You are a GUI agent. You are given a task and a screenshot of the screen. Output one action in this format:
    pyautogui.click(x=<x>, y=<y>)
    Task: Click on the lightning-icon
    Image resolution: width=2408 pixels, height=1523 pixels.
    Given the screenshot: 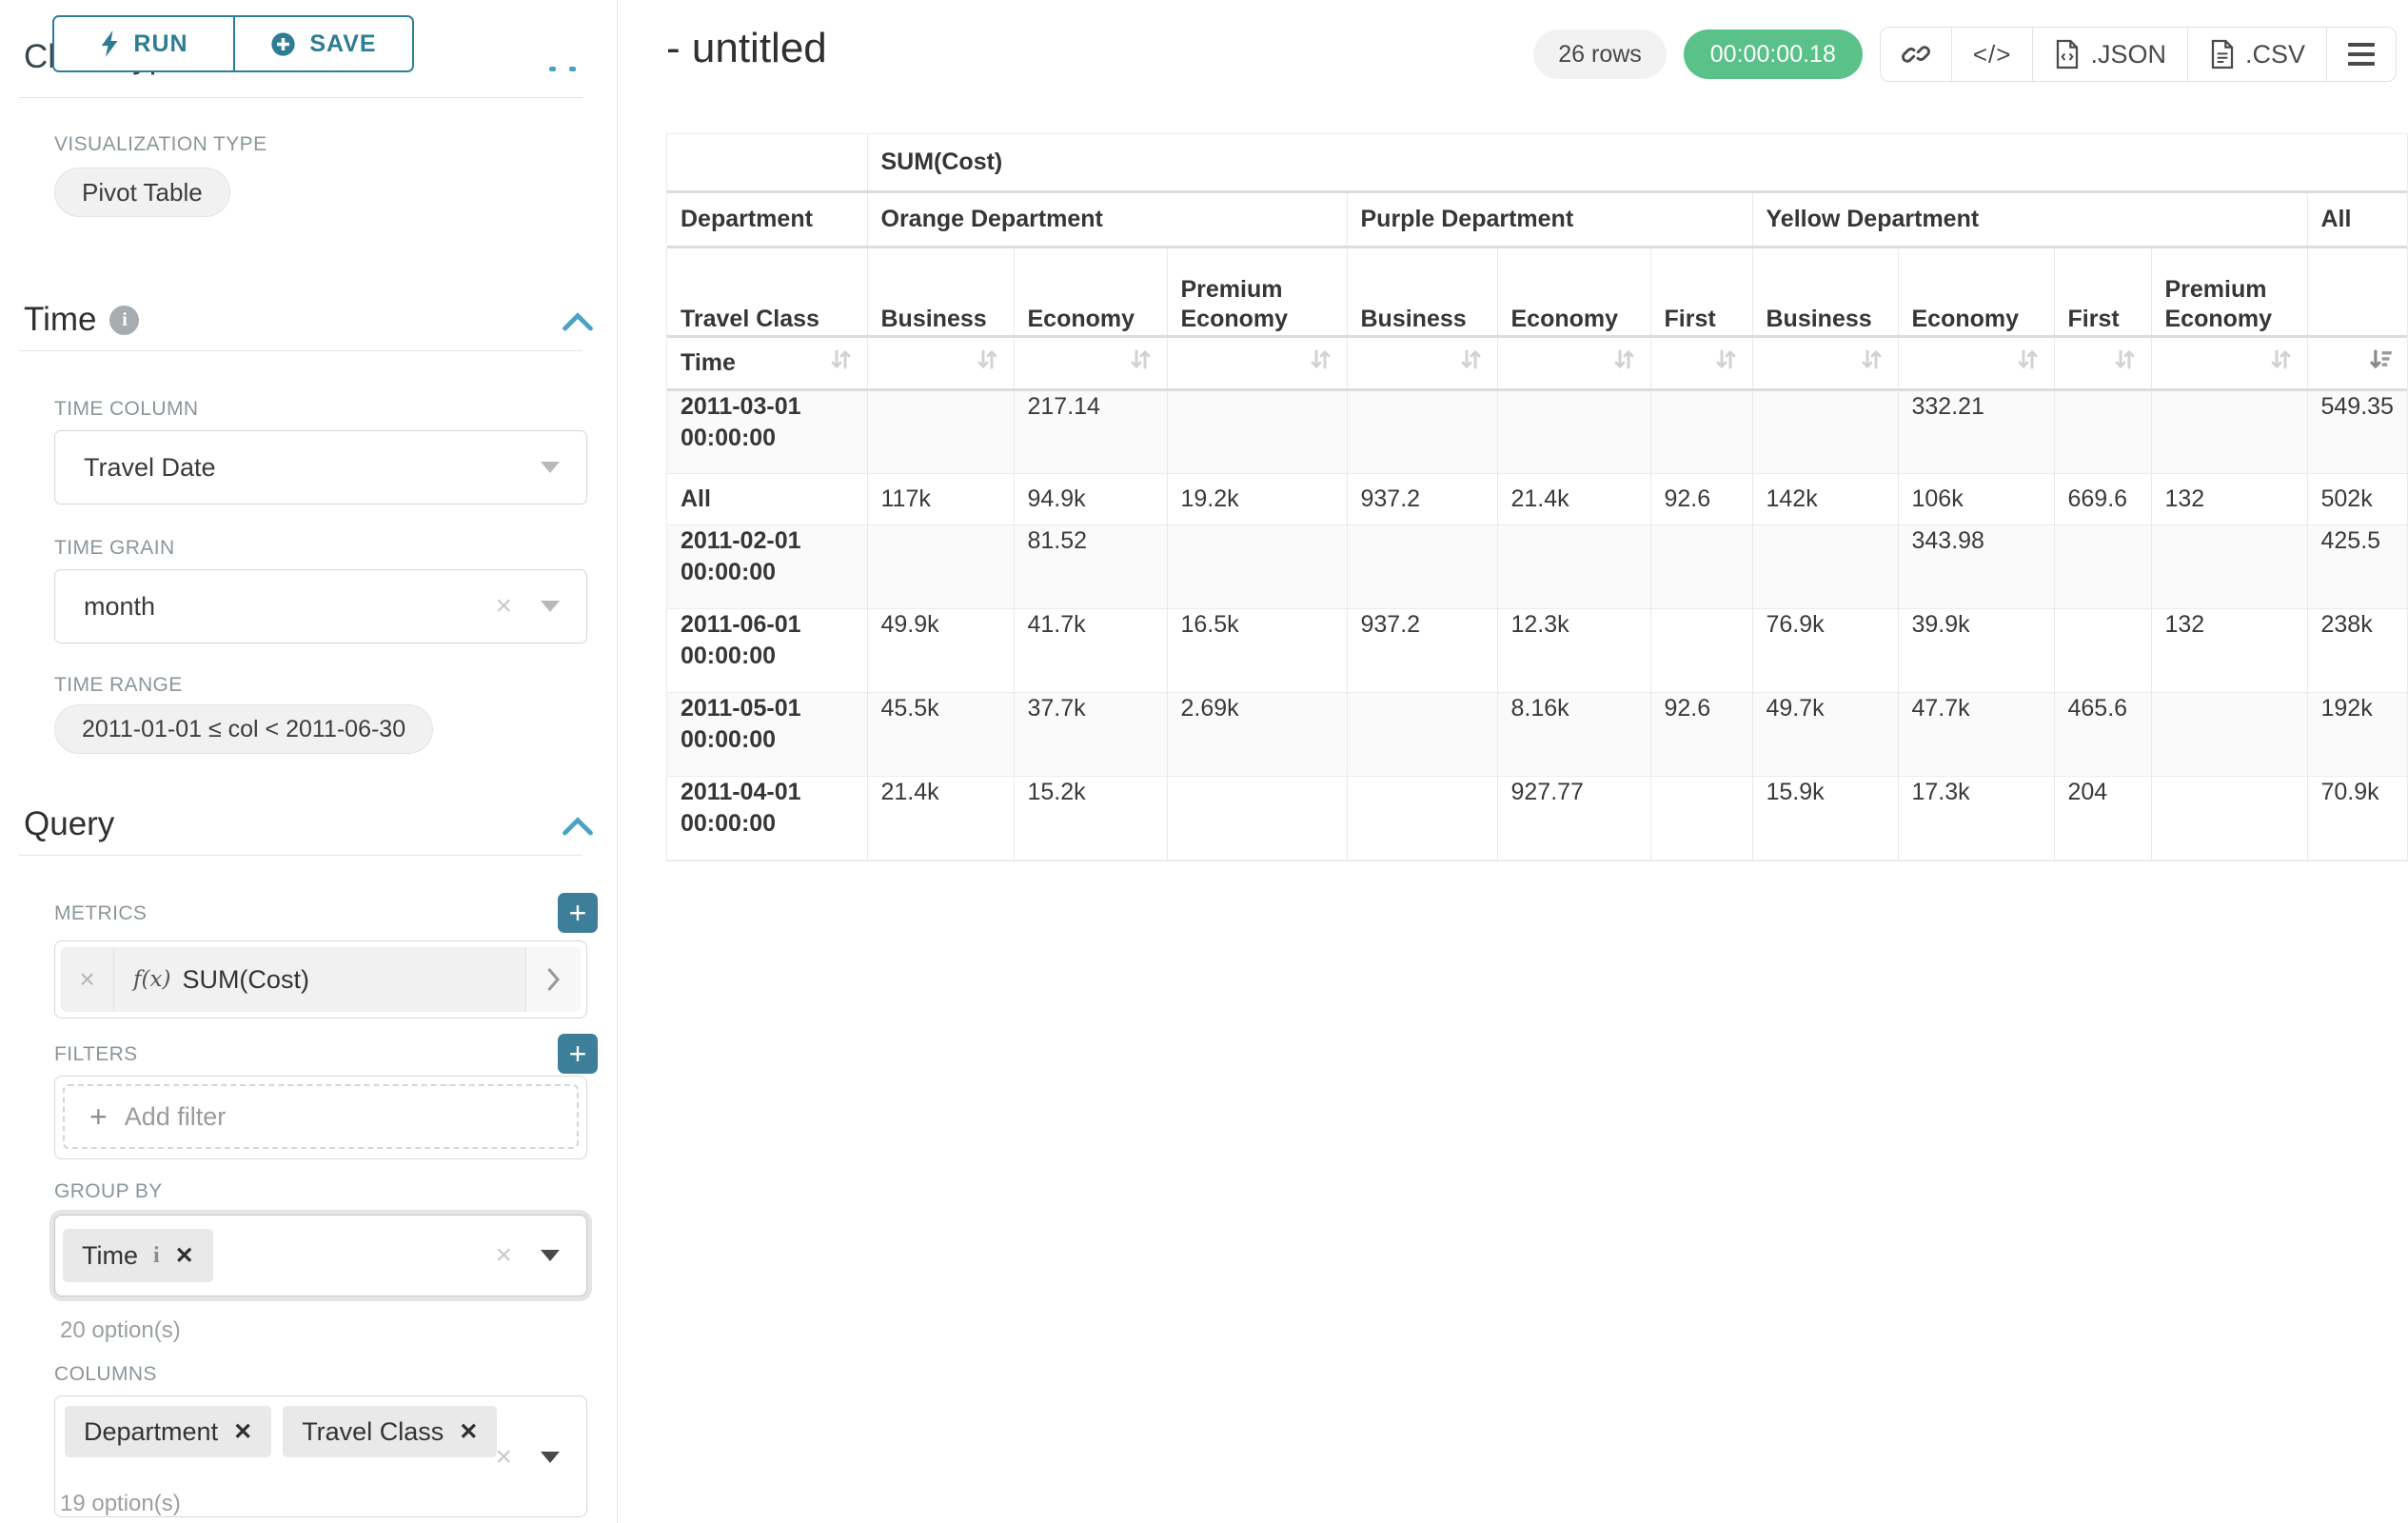 What is the action you would take?
    pyautogui.click(x=110, y=44)
    